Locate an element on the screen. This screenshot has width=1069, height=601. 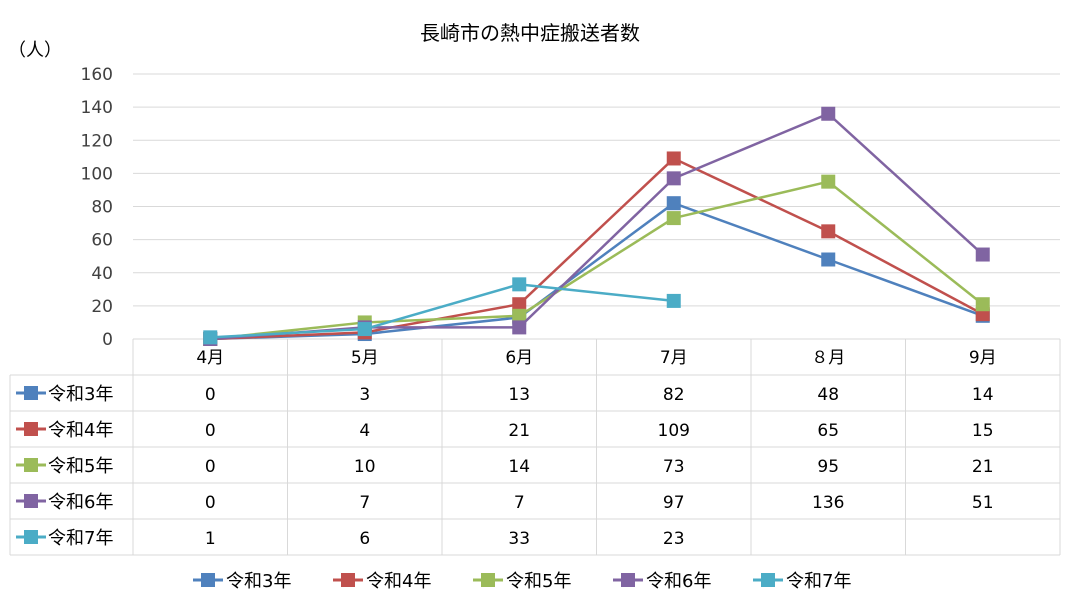
legend-label: 令和4年 is located at coordinates (398, 581).